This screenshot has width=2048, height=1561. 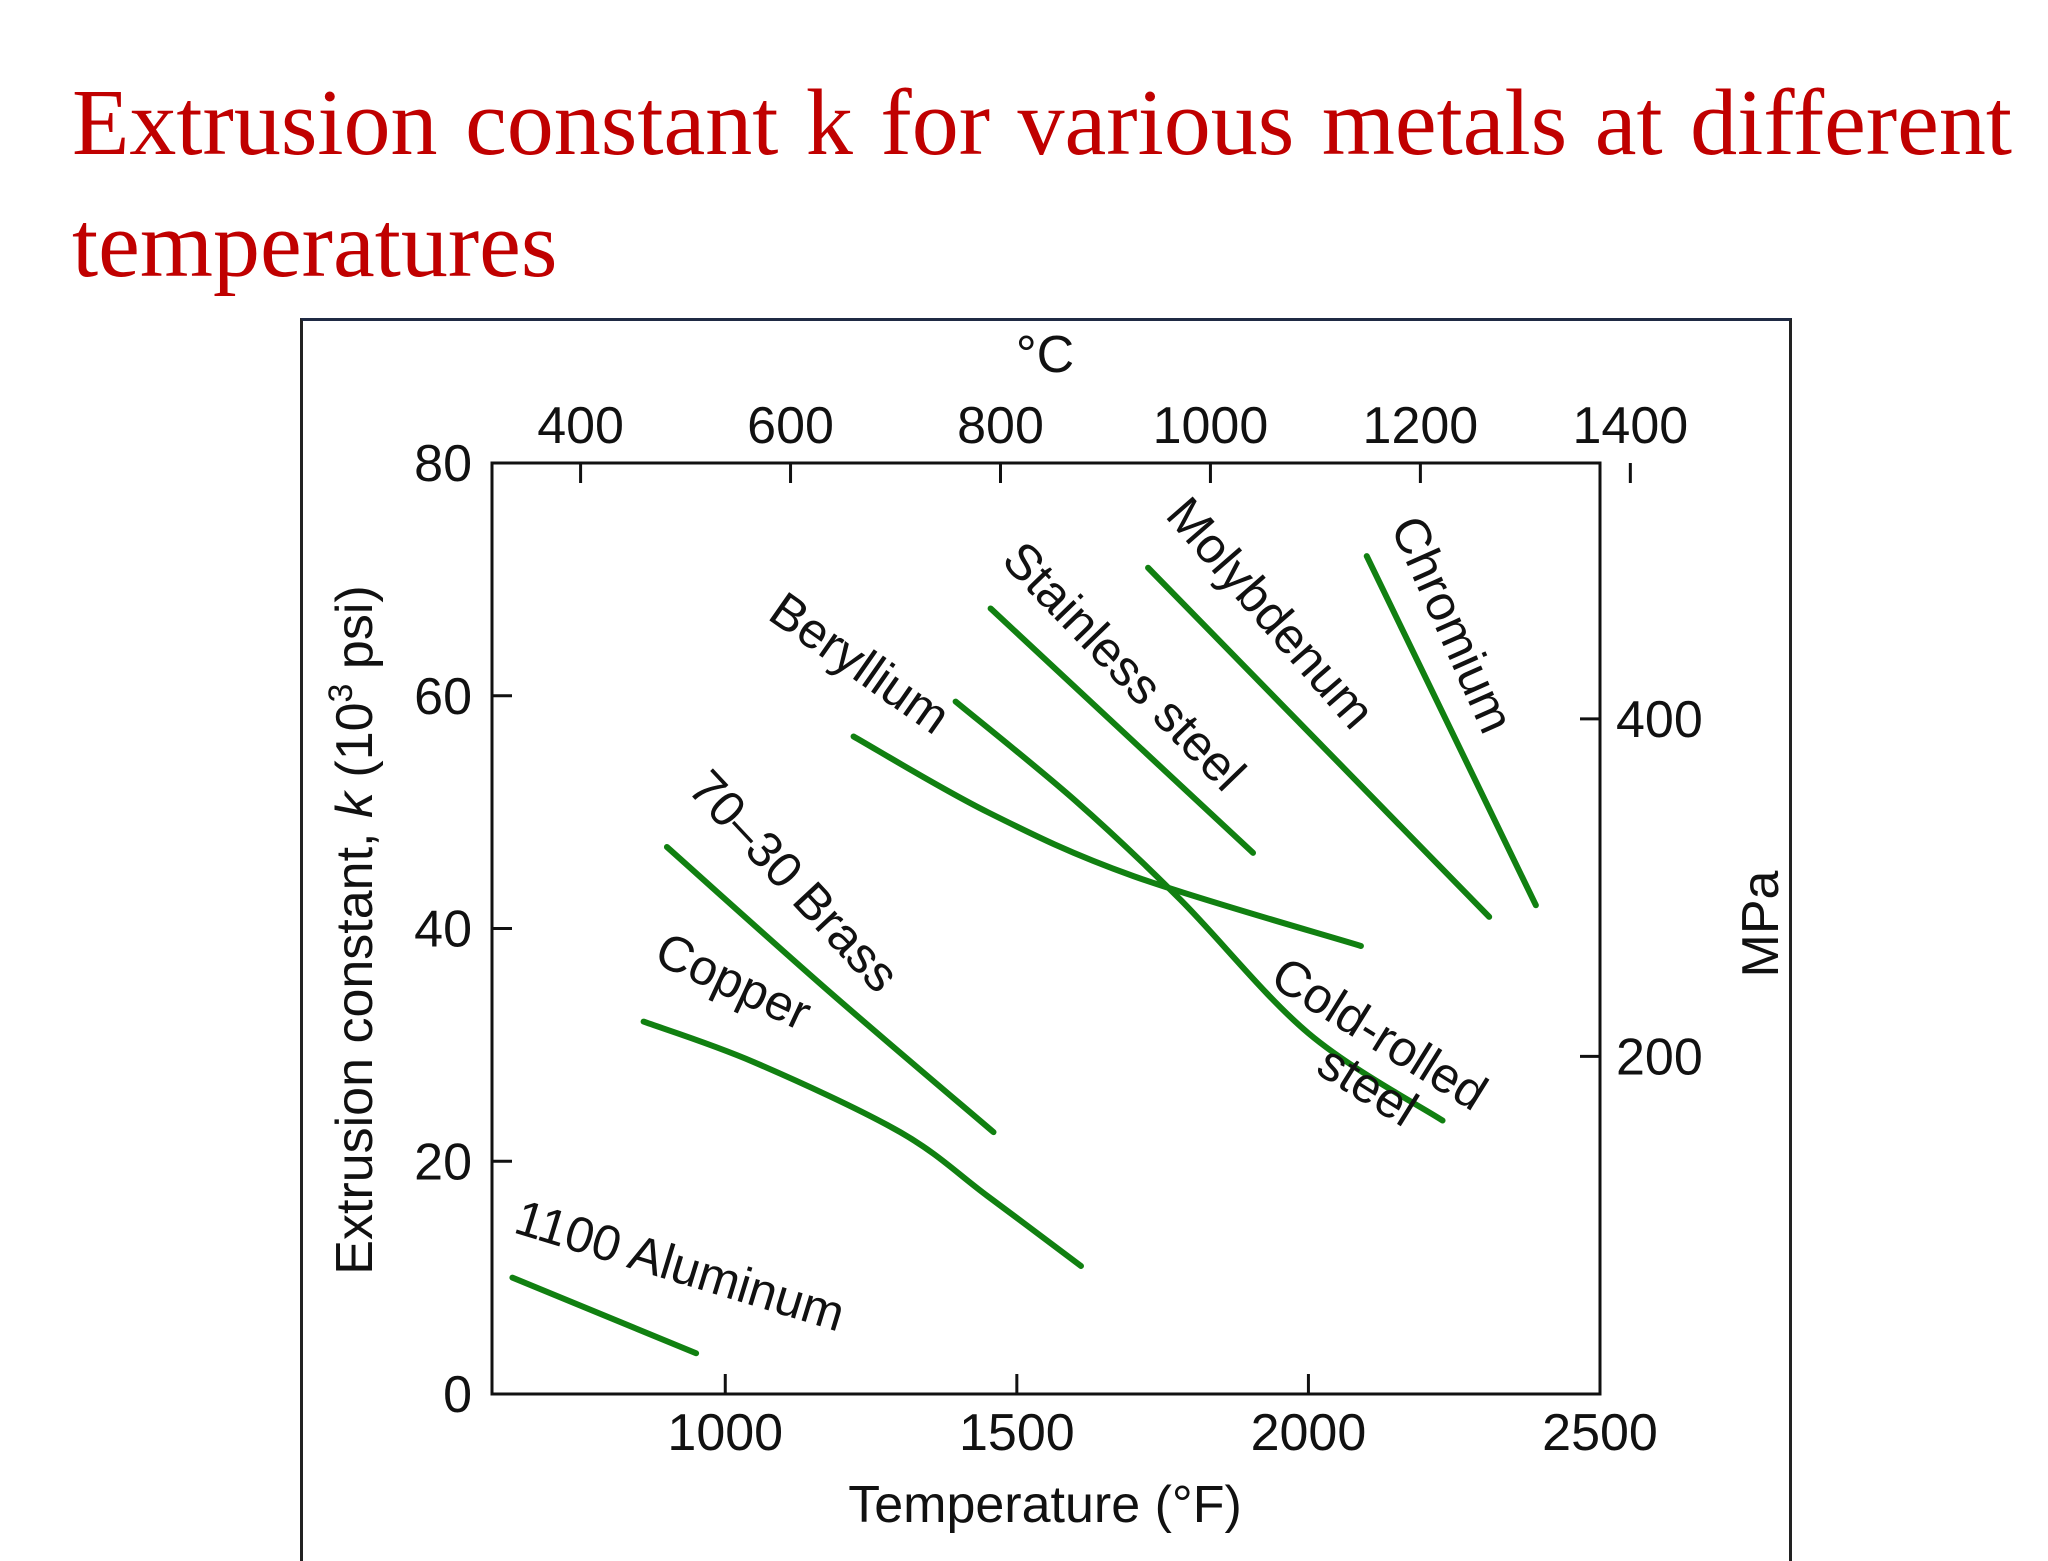 What do you see at coordinates (1309, 1433) in the screenshot?
I see `x-tick-label: 2000` at bounding box center [1309, 1433].